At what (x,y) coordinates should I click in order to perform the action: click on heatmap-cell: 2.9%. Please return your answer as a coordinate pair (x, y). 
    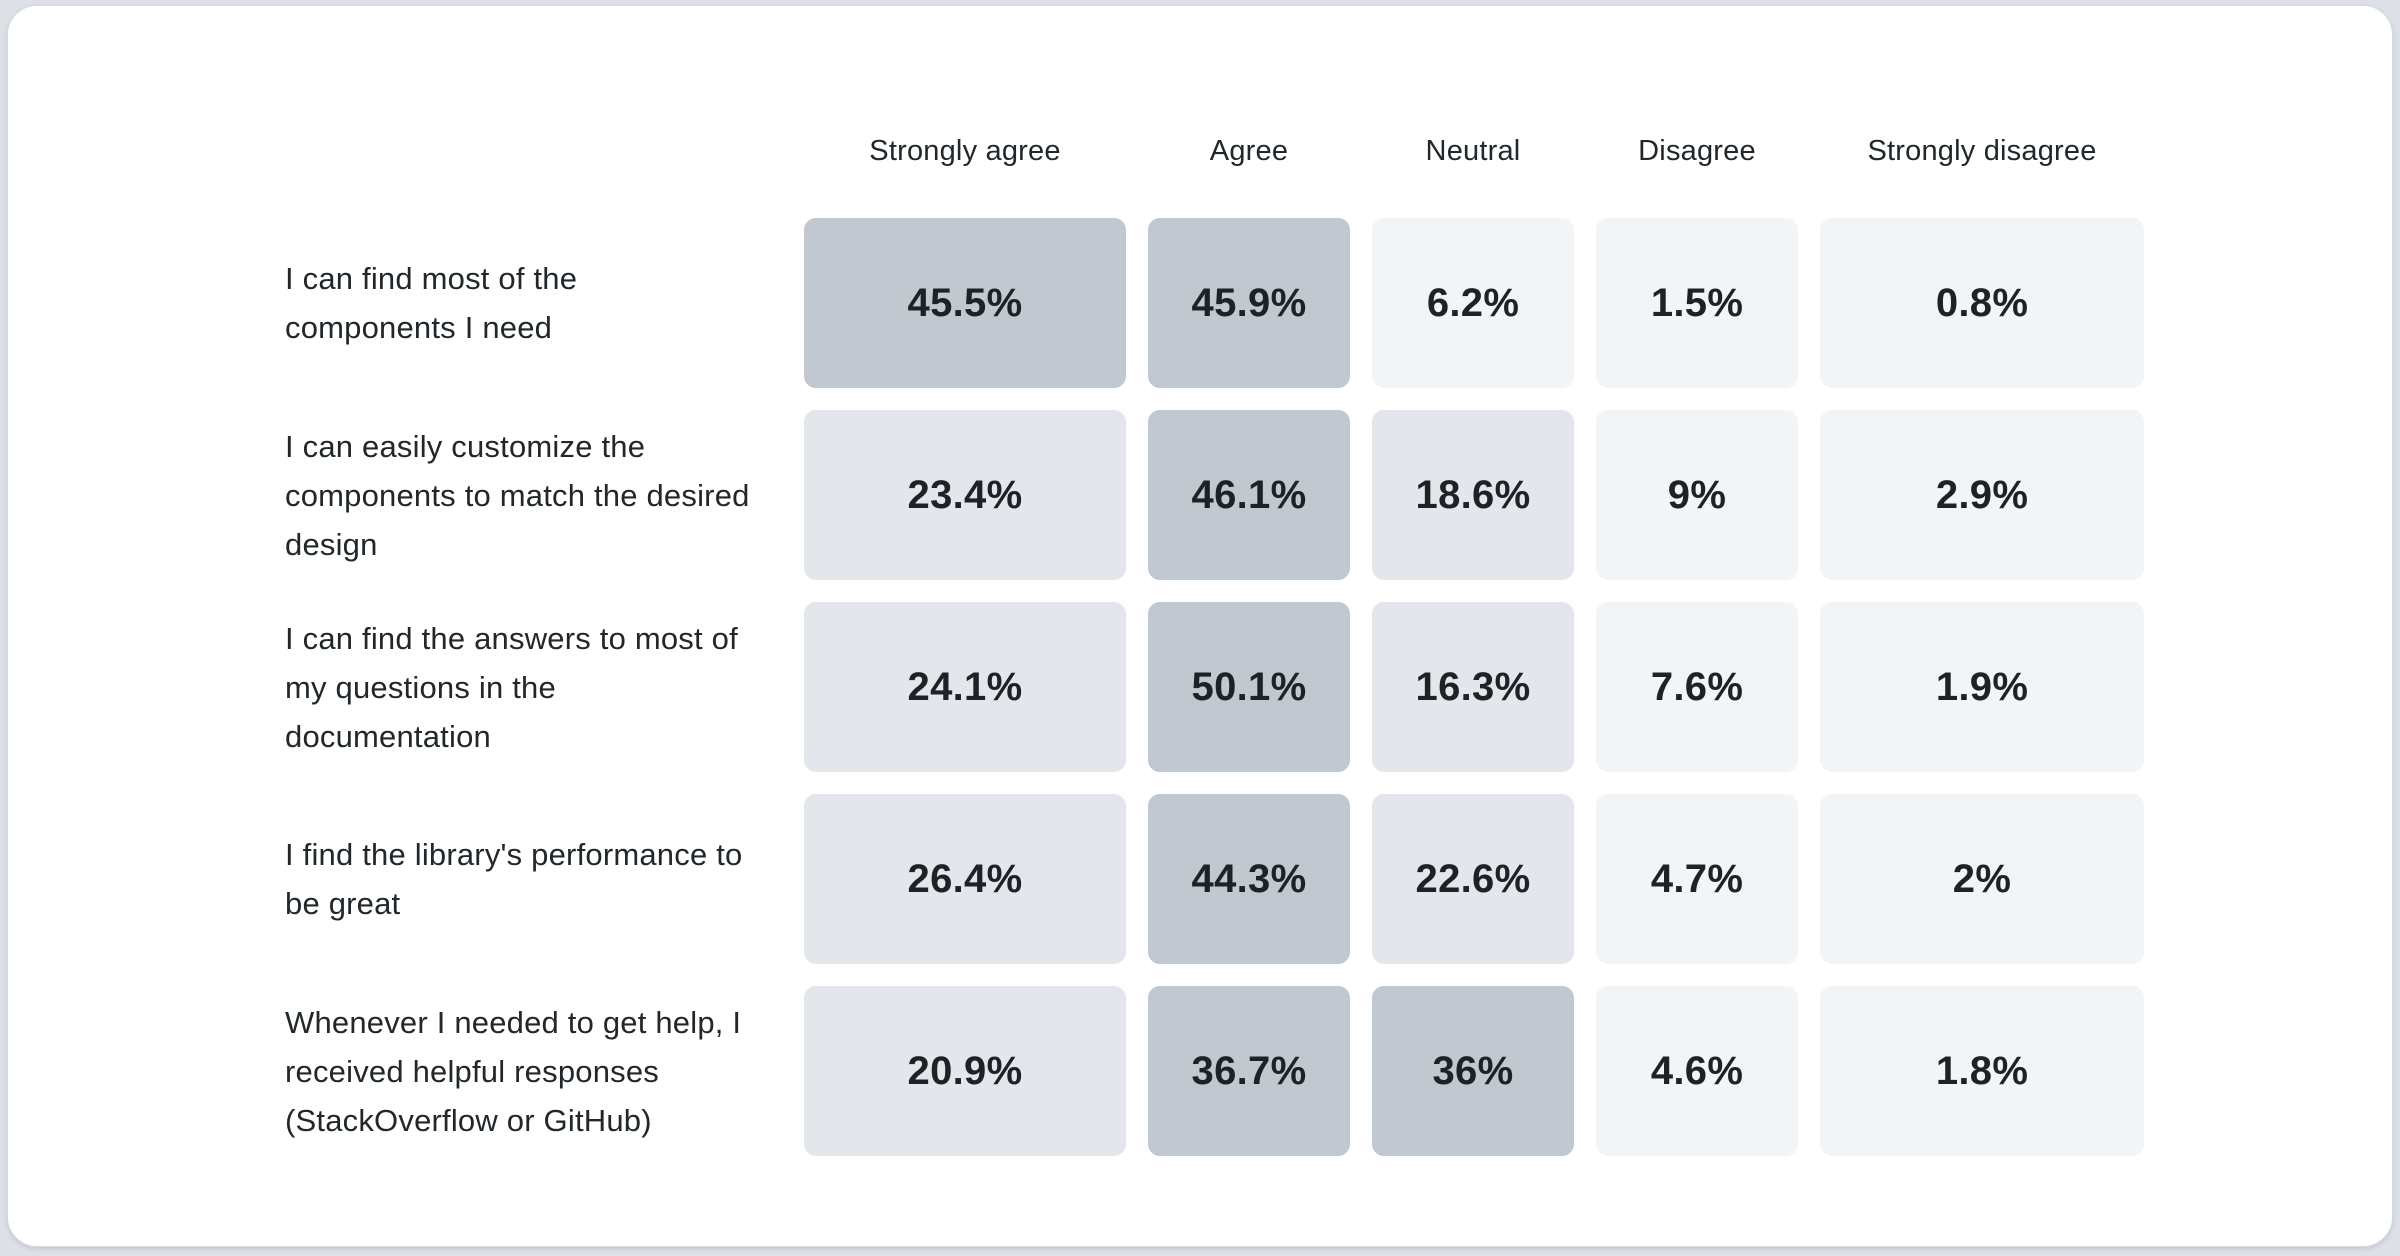
    Looking at the image, I should click on (1982, 495).